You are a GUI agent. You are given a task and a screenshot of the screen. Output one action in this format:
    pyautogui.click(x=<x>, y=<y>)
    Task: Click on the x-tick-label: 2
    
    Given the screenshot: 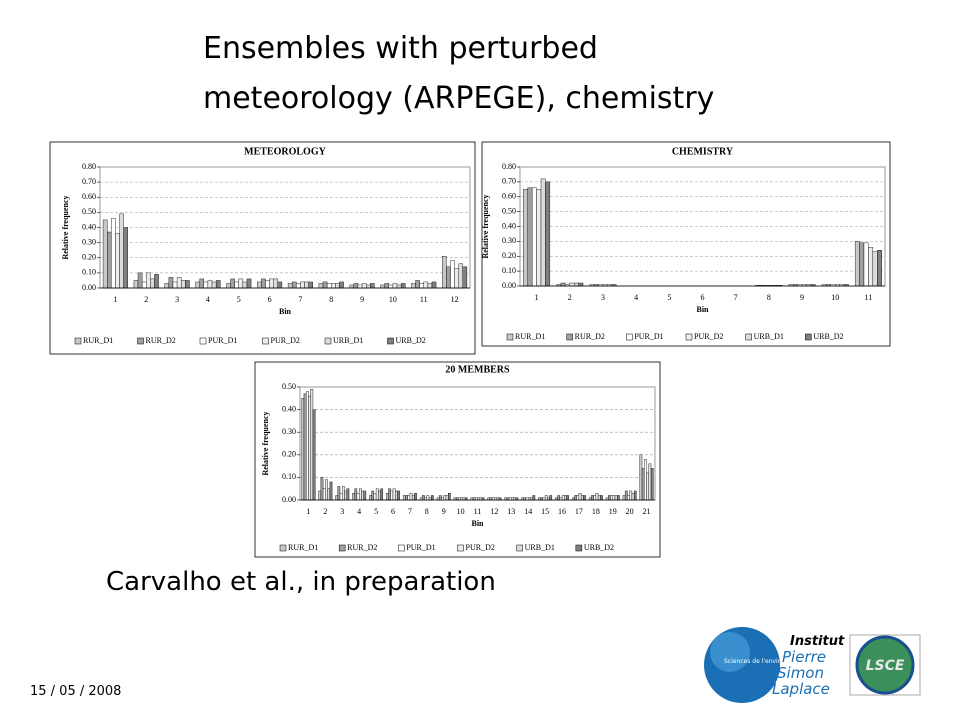 What is the action you would take?
    pyautogui.click(x=146, y=299)
    